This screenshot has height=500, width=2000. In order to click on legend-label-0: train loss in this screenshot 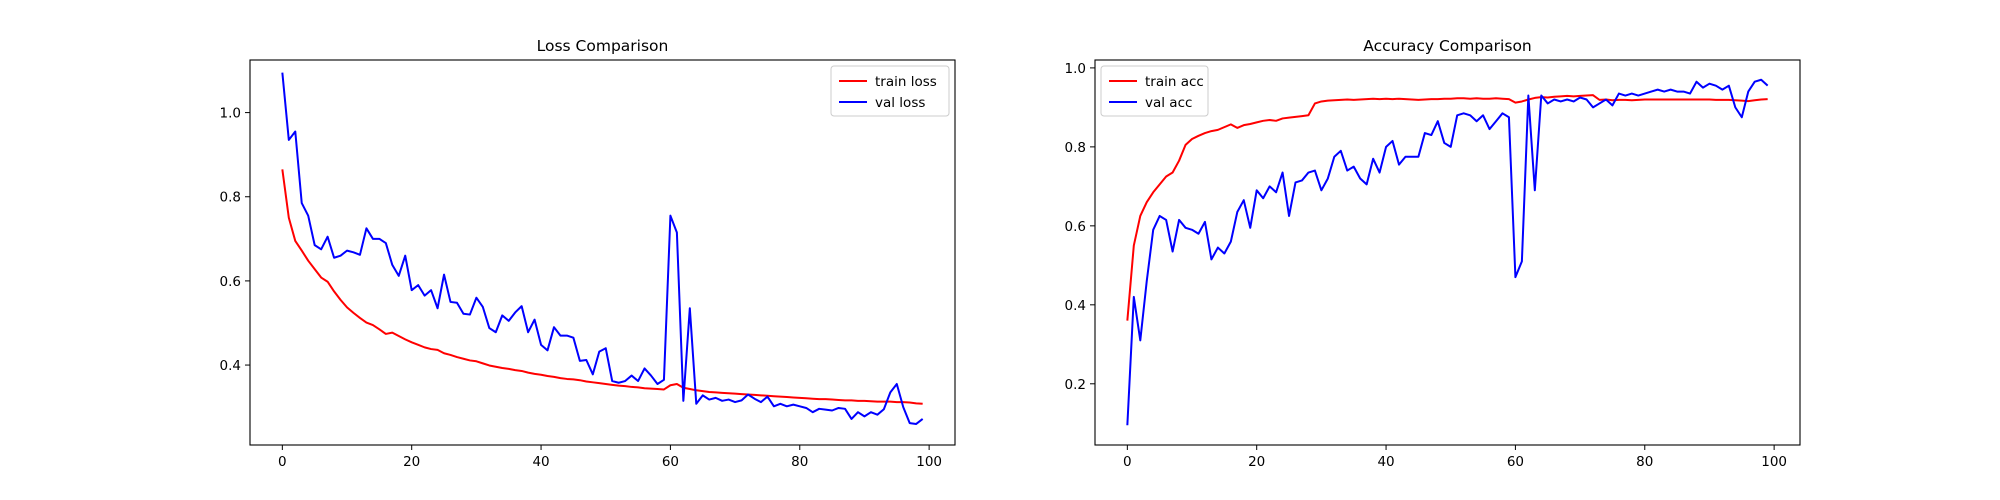, I will do `click(906, 82)`.